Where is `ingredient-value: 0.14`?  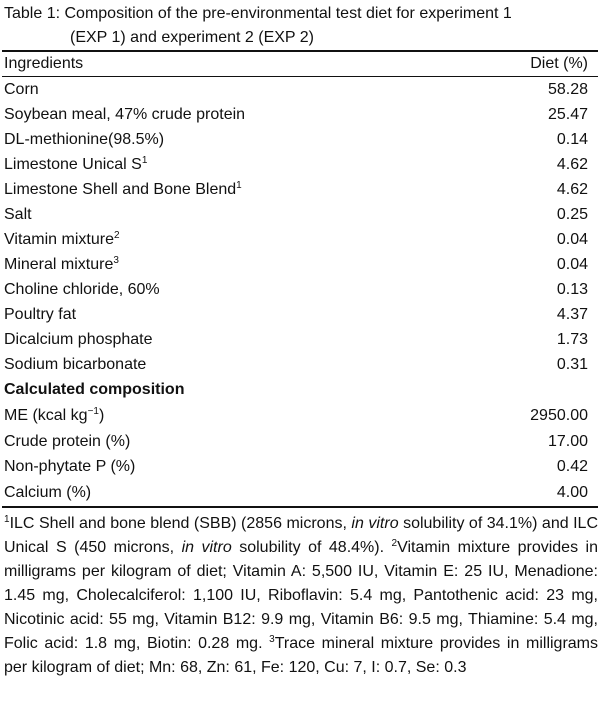
ingredient-value: 0.14 is located at coordinates (572, 139).